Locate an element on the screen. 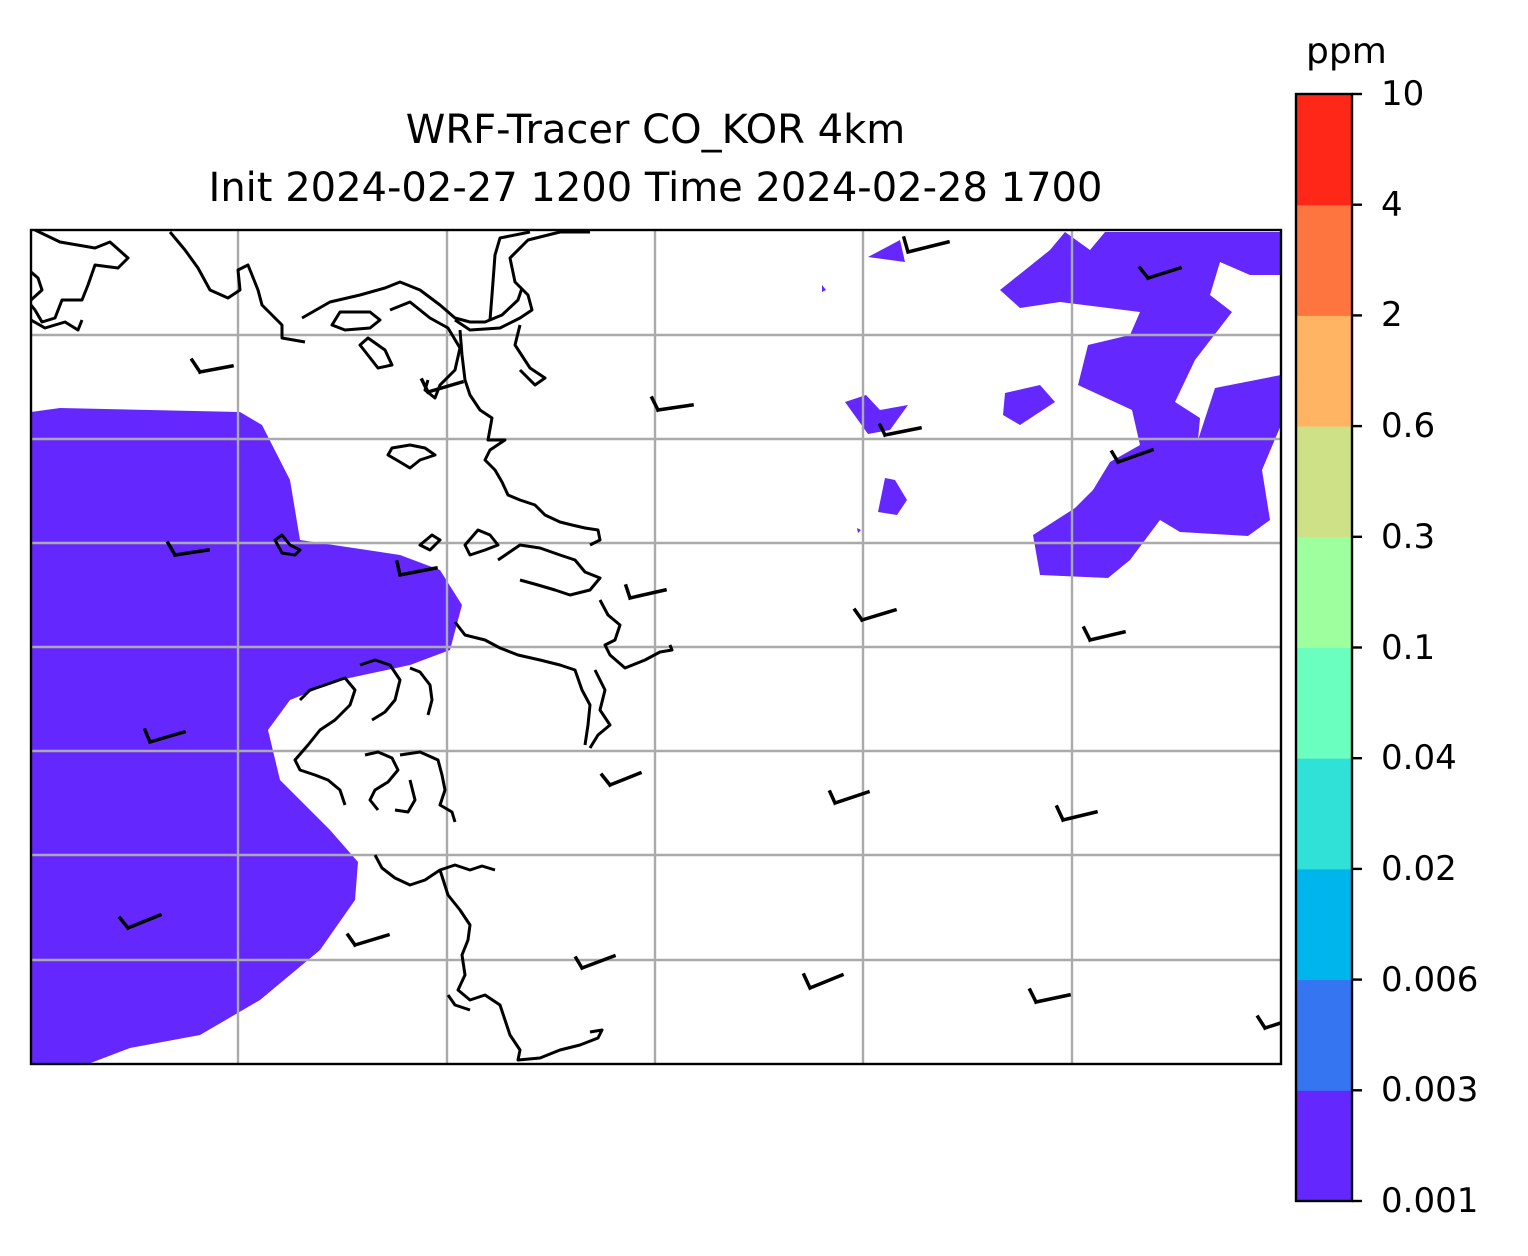  coastline-island-a is located at coordinates (356, 321).